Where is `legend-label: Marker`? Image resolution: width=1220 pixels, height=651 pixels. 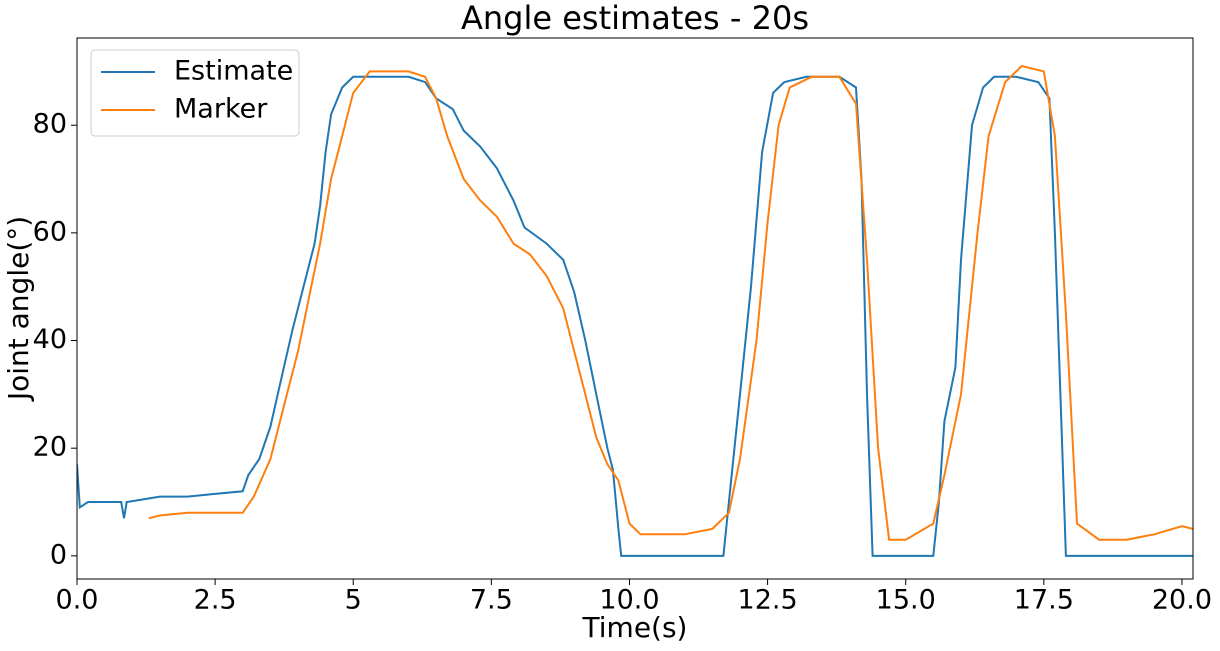 legend-label: Marker is located at coordinates (221, 109).